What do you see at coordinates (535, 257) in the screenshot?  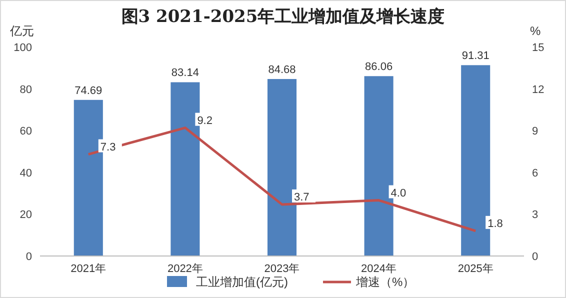 I see `y2-tick-label: 0` at bounding box center [535, 257].